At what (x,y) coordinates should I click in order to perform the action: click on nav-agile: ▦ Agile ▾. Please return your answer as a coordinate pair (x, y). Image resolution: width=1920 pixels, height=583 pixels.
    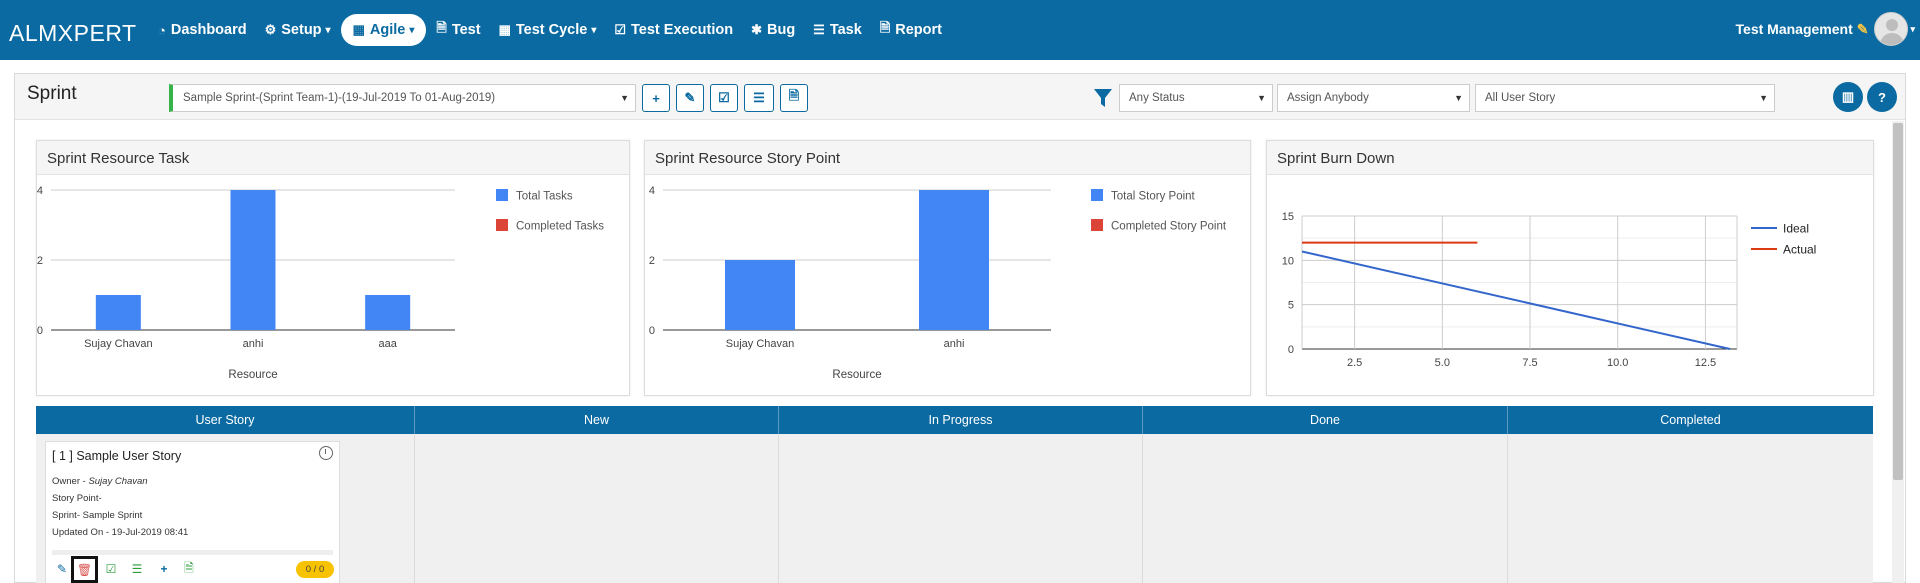
    Looking at the image, I should click on (383, 30).